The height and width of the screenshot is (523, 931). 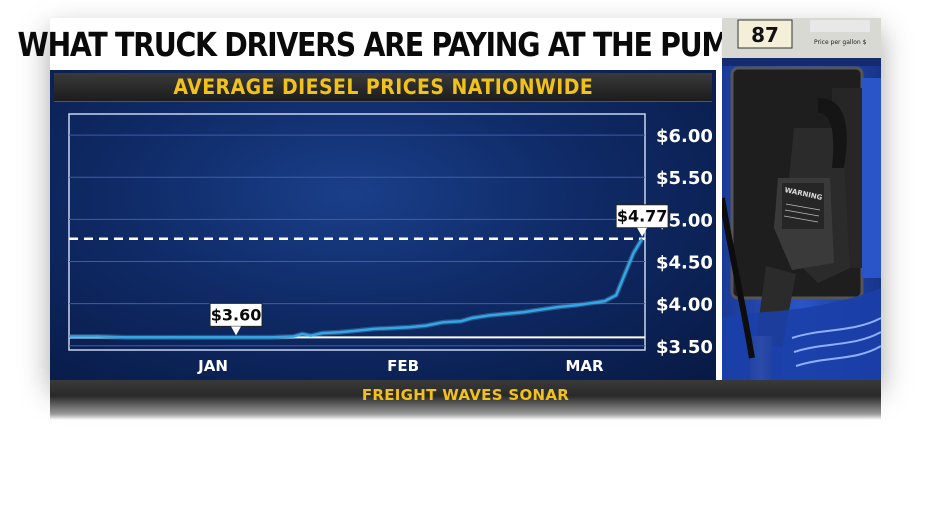 I want to click on x-tick-label: FEB, so click(x=403, y=366).